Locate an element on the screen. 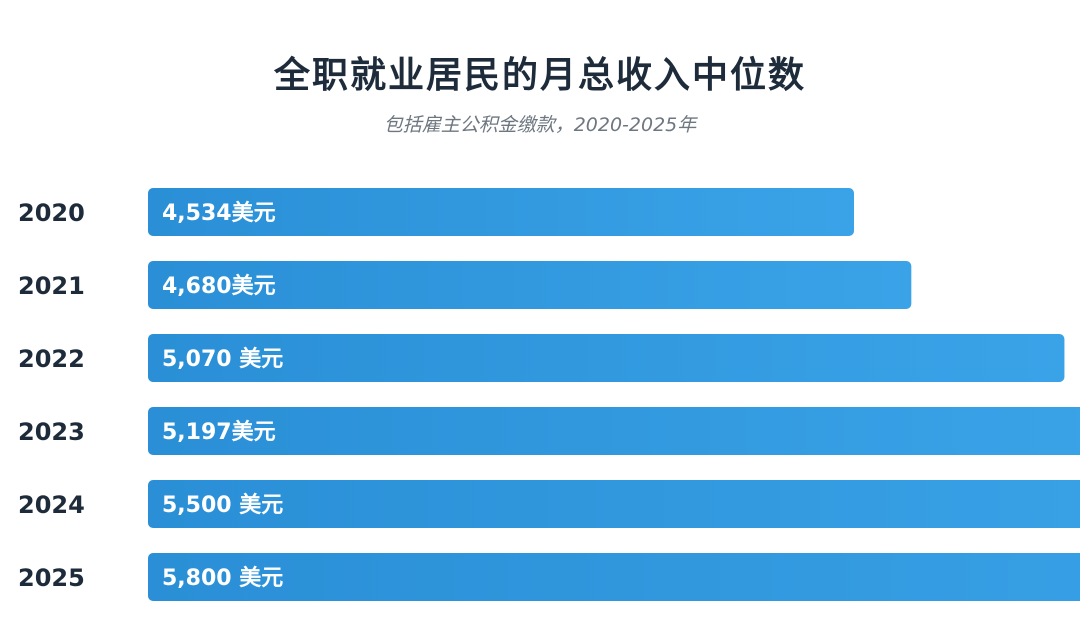 Image resolution: width=1080 pixels, height=637 pixels. chart-title: 全职就业居民的月总收入中位数 is located at coordinates (539, 75).